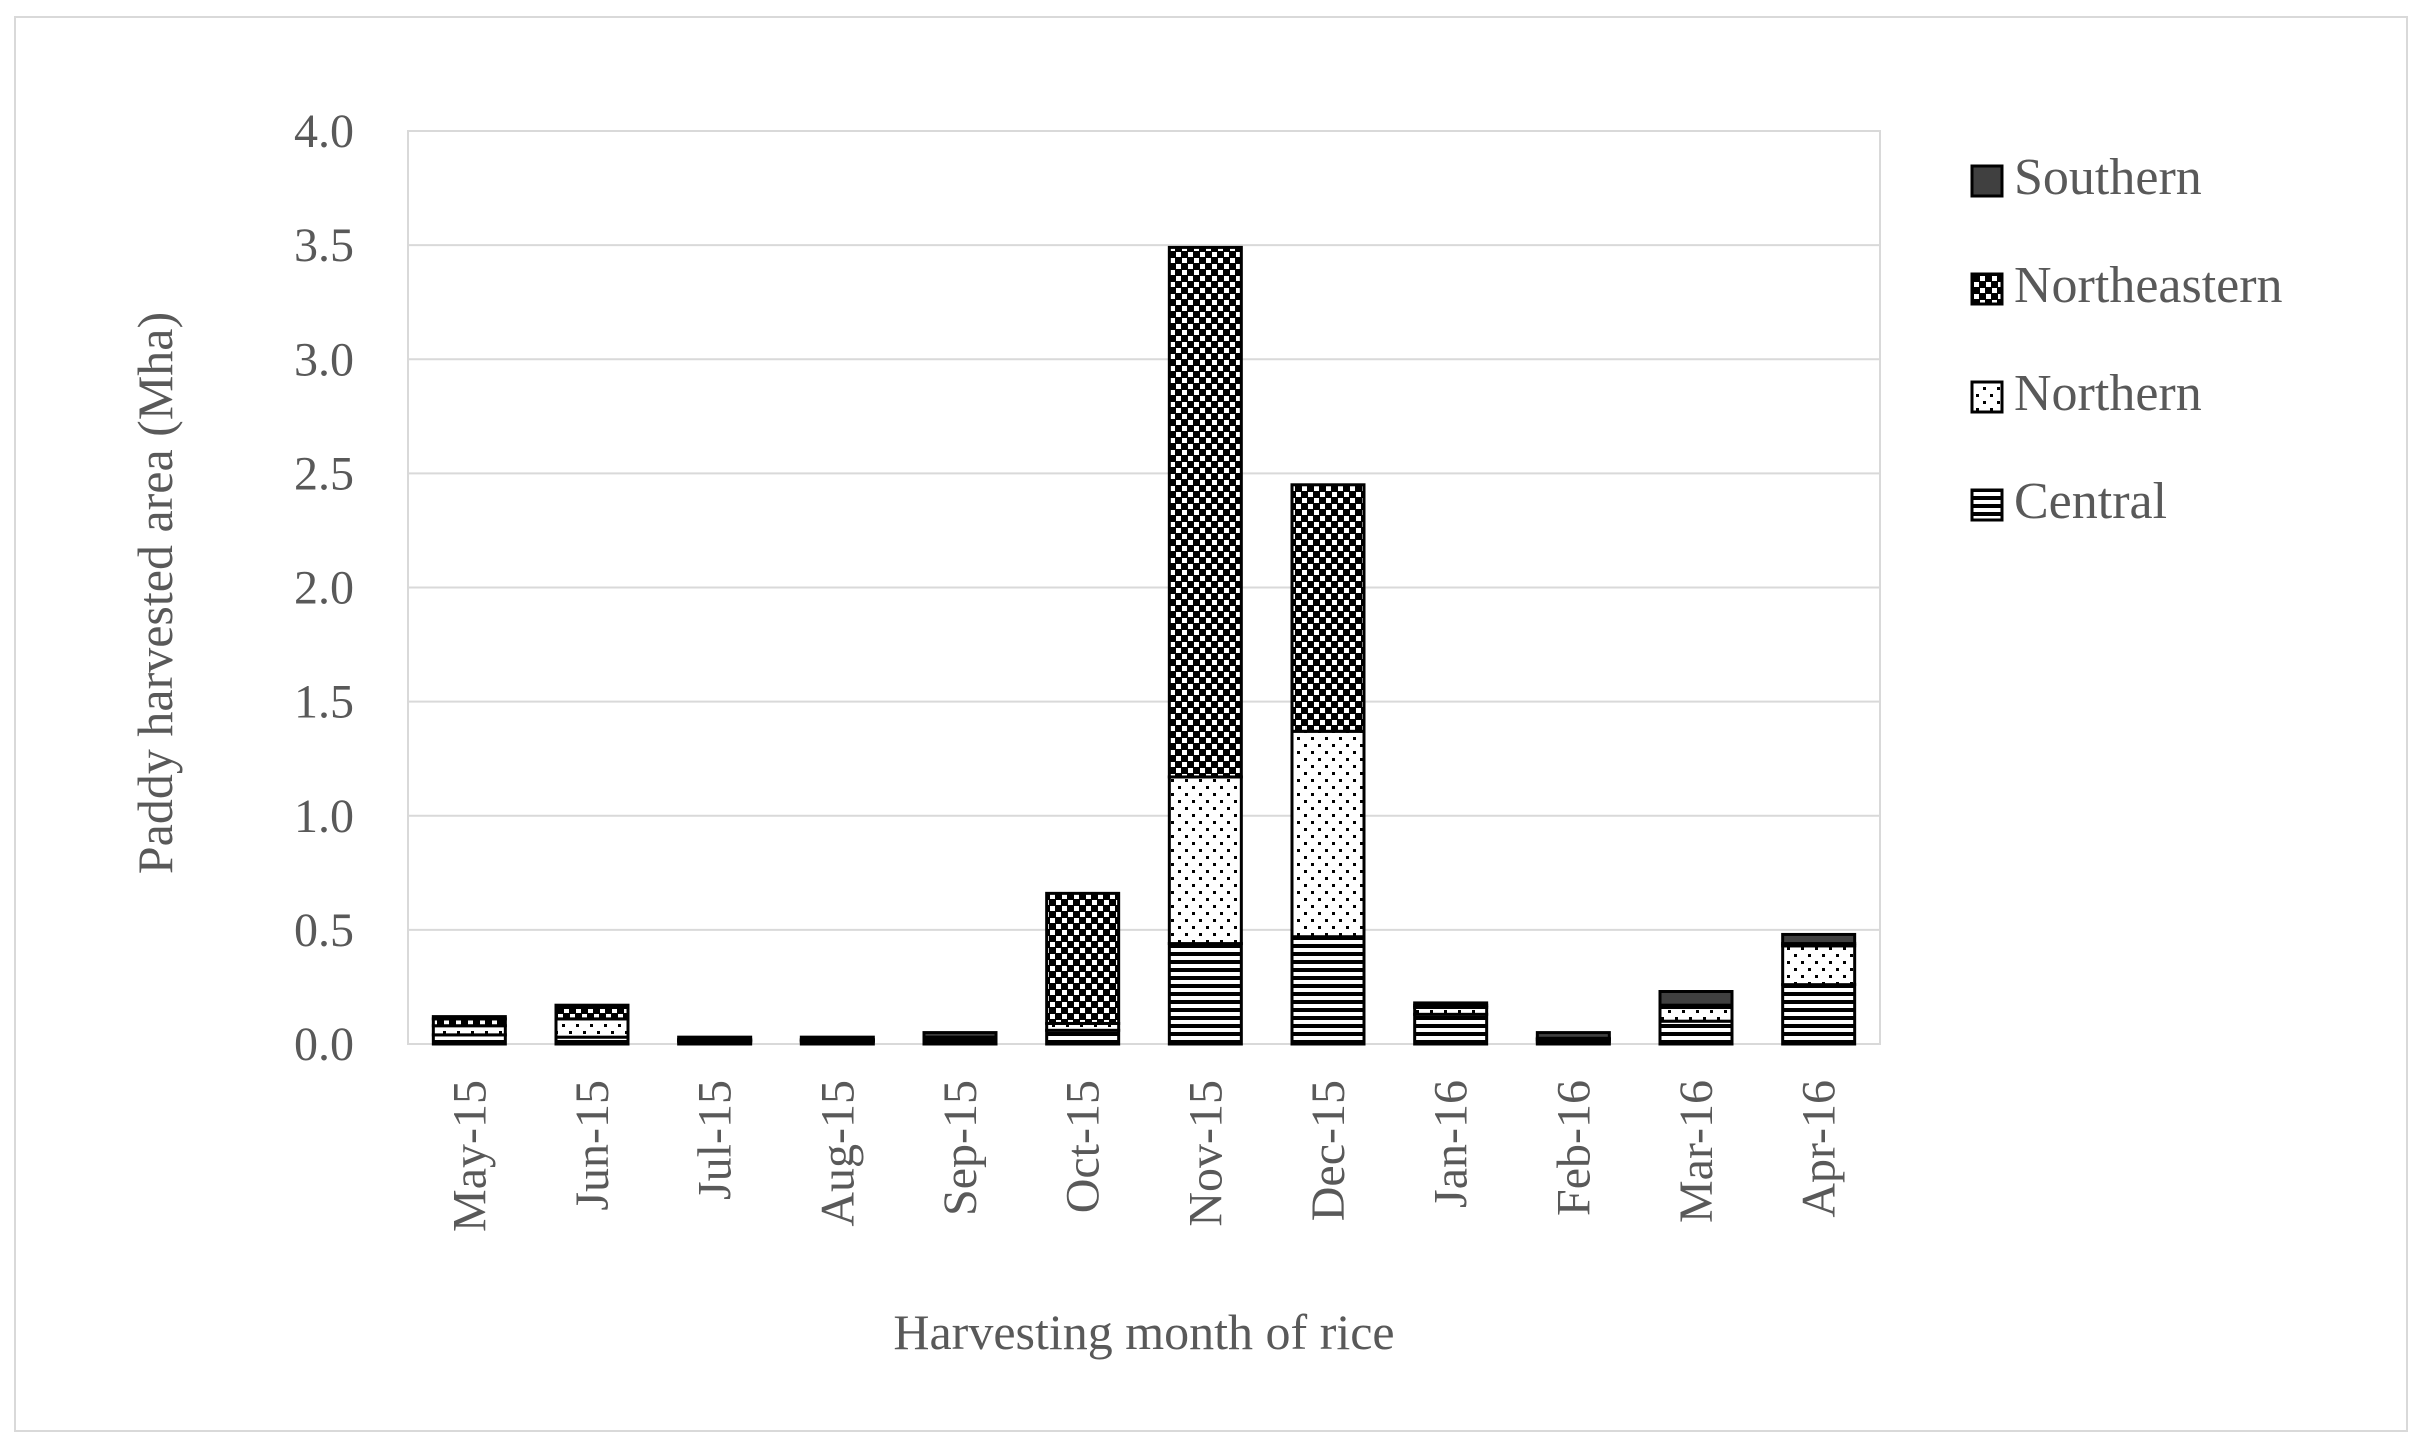 Image resolution: width=2427 pixels, height=1452 pixels. What do you see at coordinates (155, 593) in the screenshot?
I see `y-axis-title: Paddy harvested area (Mha)` at bounding box center [155, 593].